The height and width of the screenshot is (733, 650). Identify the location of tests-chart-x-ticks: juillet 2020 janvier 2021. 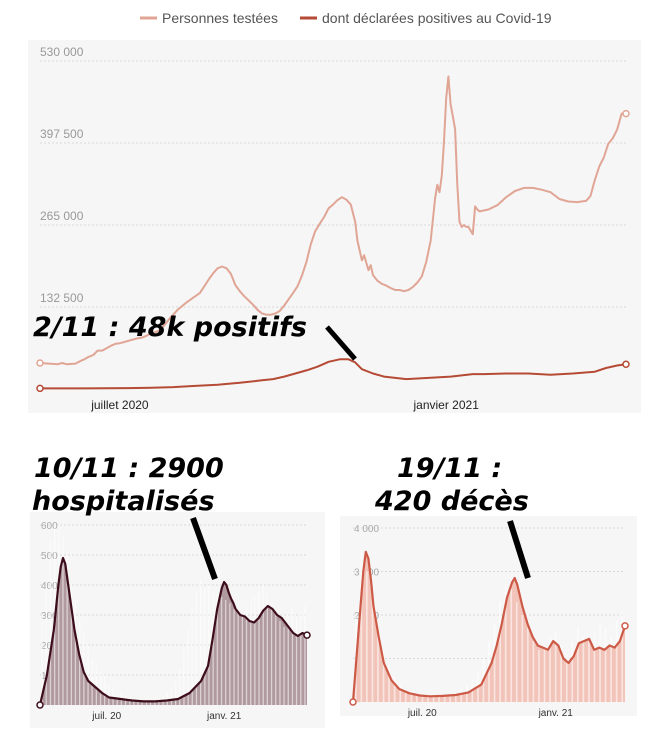
(284, 405).